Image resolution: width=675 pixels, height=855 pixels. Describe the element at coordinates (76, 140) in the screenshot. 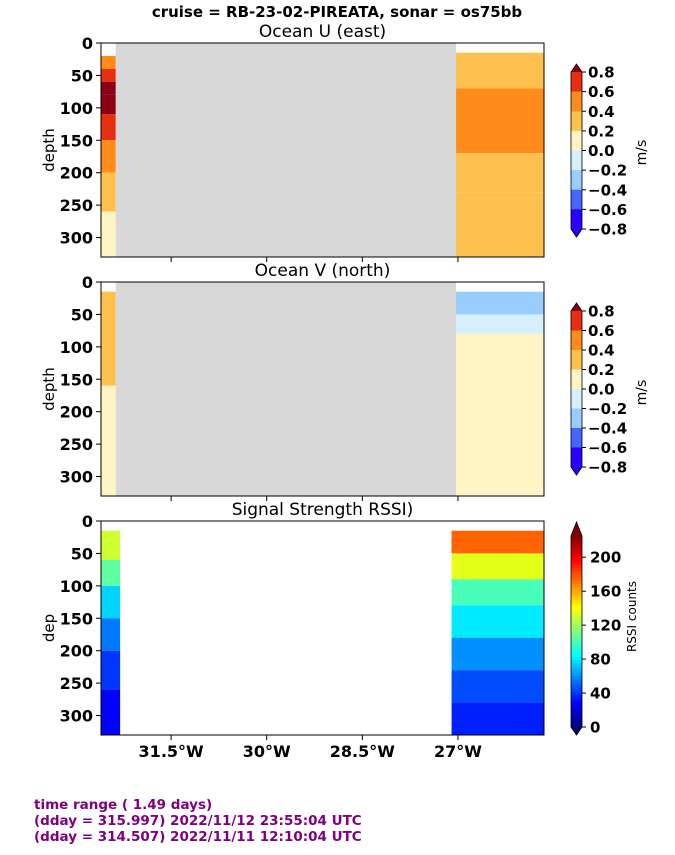

I see `y-tick-label: 150` at that location.